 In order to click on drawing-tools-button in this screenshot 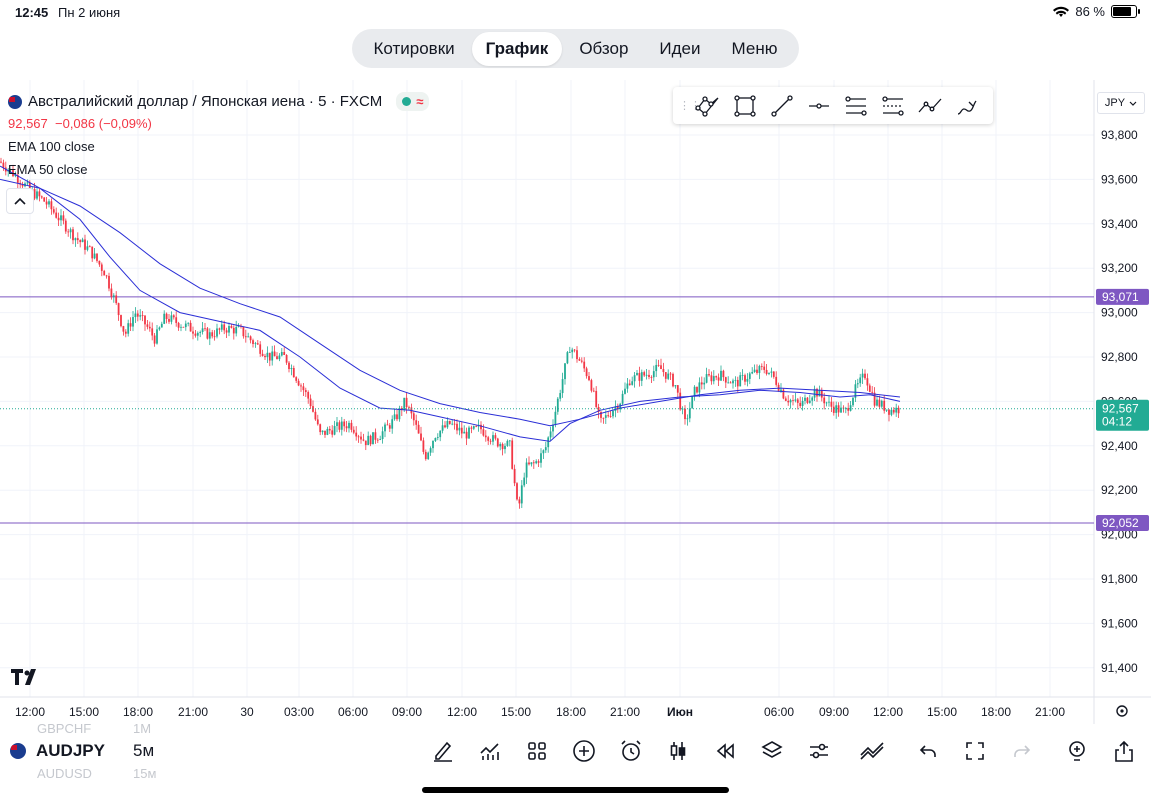, I will do `click(443, 751)`.